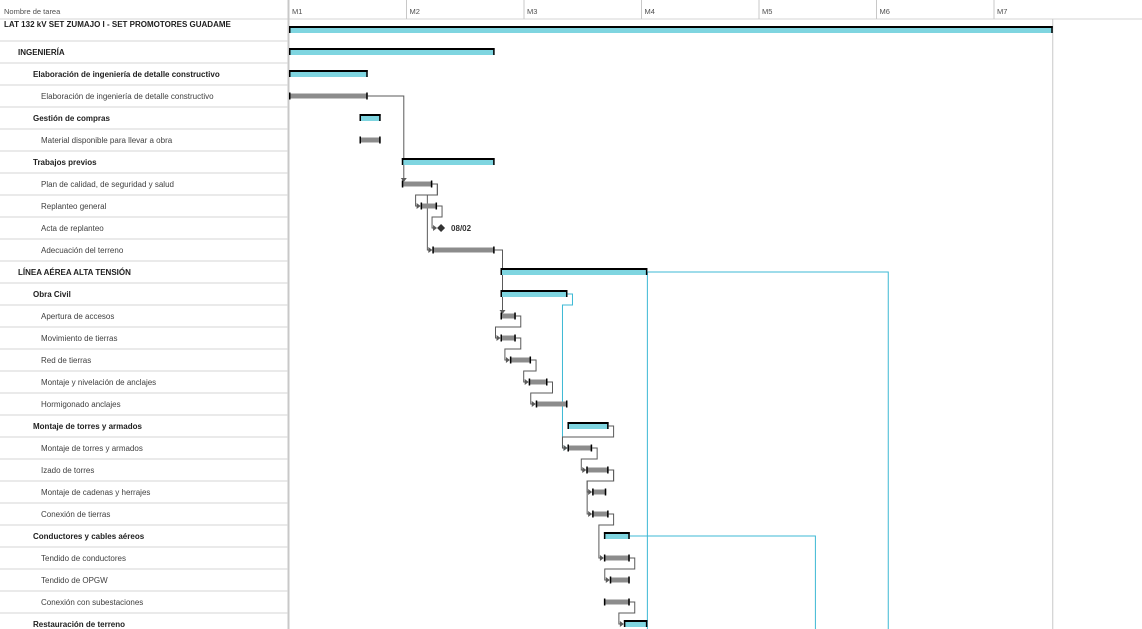 This screenshot has width=1142, height=629. What do you see at coordinates (81, 404) in the screenshot?
I see `task-name: Hormigonado anclajes` at bounding box center [81, 404].